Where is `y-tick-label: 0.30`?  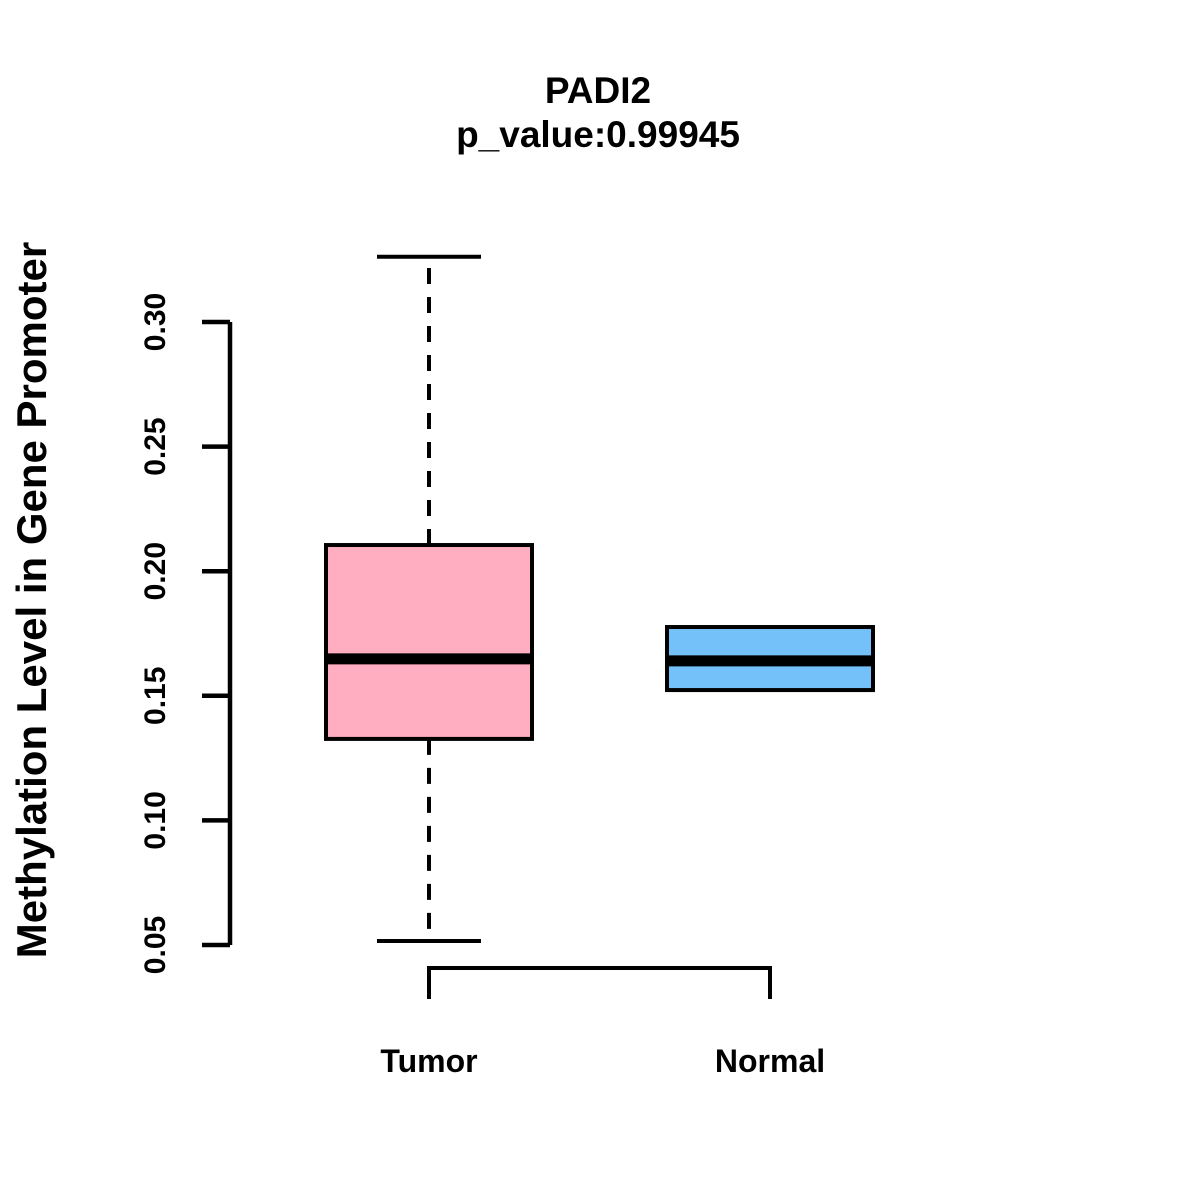
y-tick-label: 0.30 is located at coordinates (155, 322).